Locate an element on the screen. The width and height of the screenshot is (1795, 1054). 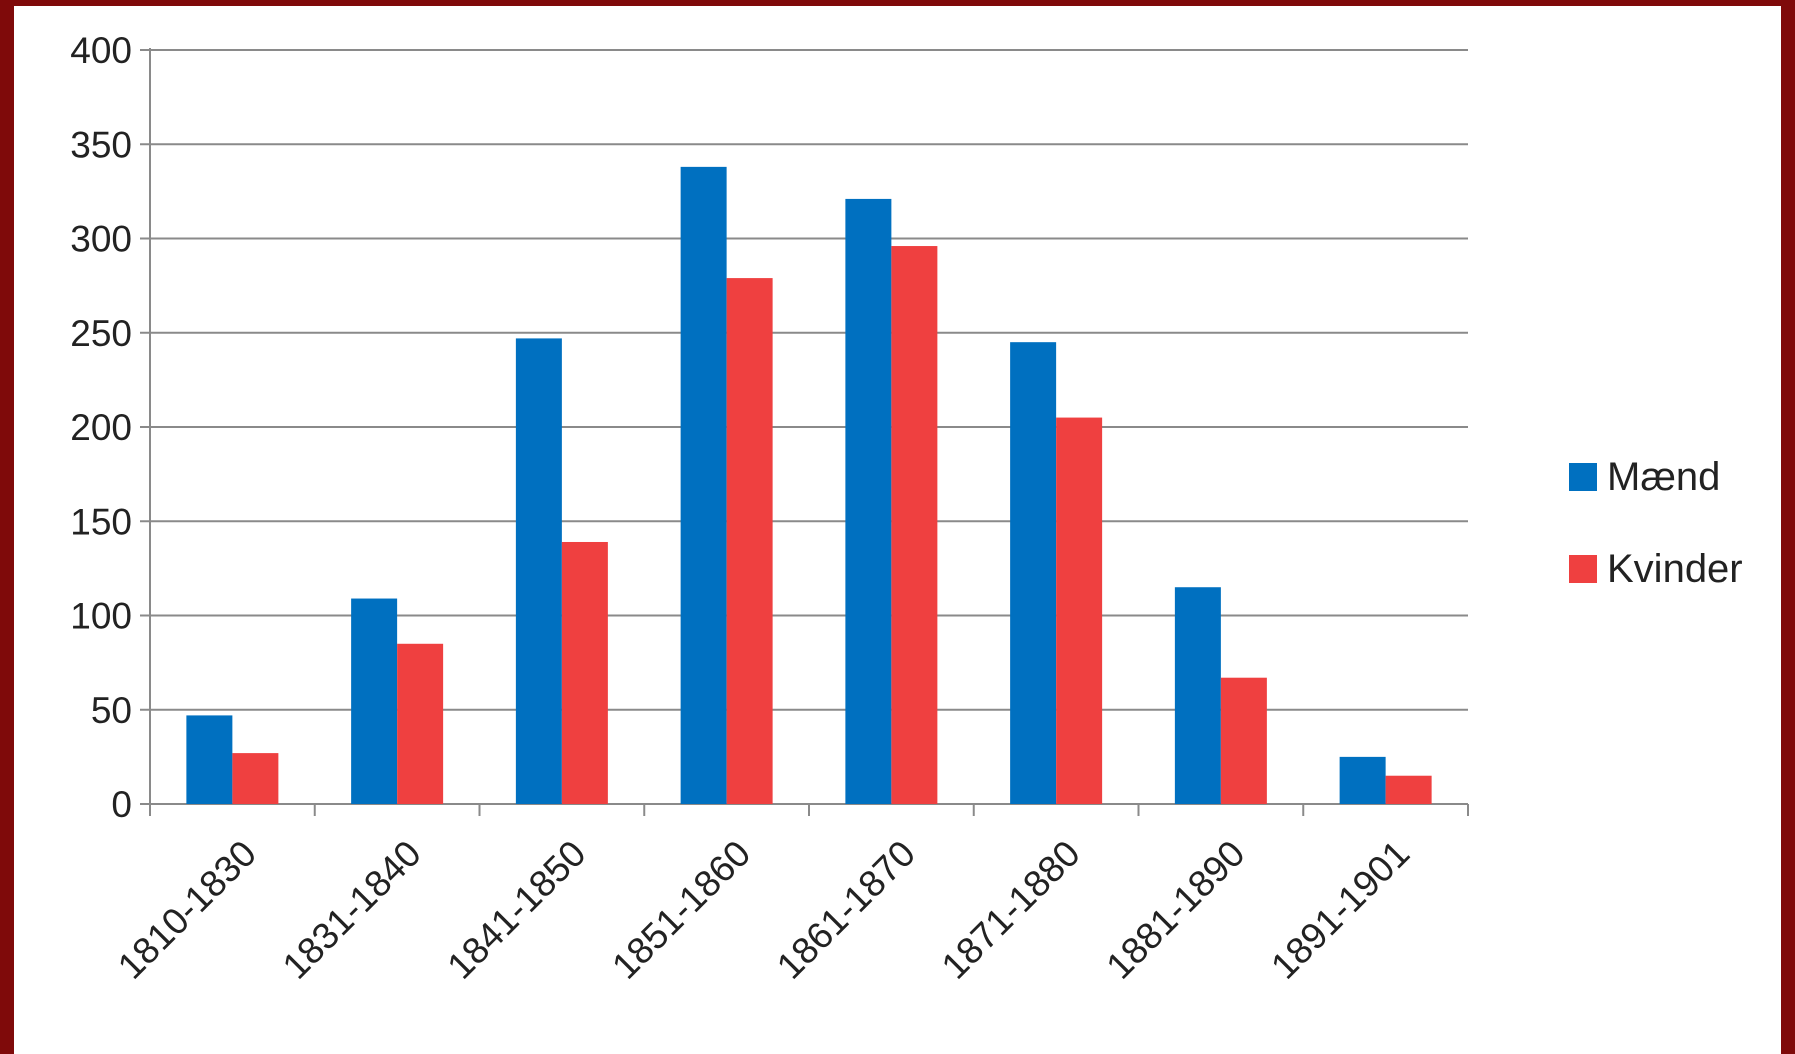
y-tick-label: 350 is located at coordinates (101, 144).